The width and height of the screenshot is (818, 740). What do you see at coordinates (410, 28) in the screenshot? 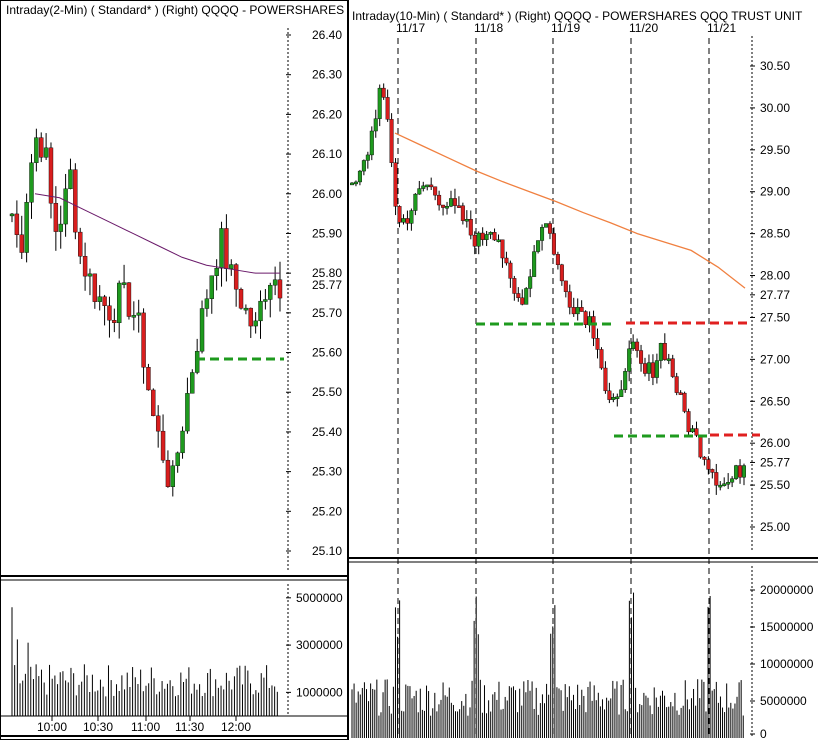
I see `right-date-label: 11/17` at bounding box center [410, 28].